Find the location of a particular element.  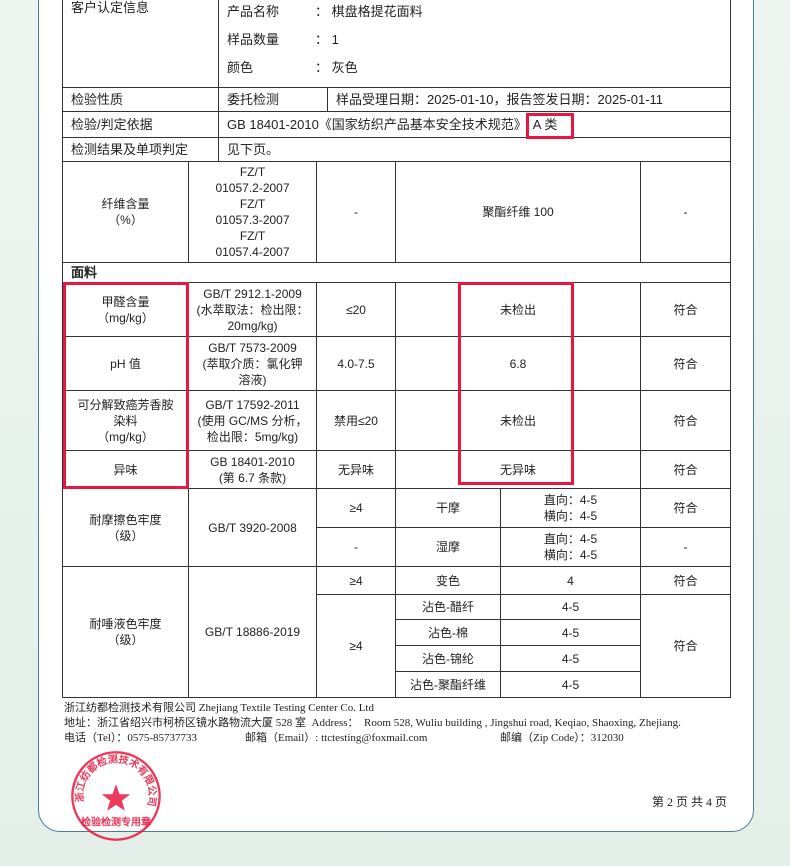

row-method: GB 18401-2010 (第 6.7 条款) is located at coordinates (252, 469).